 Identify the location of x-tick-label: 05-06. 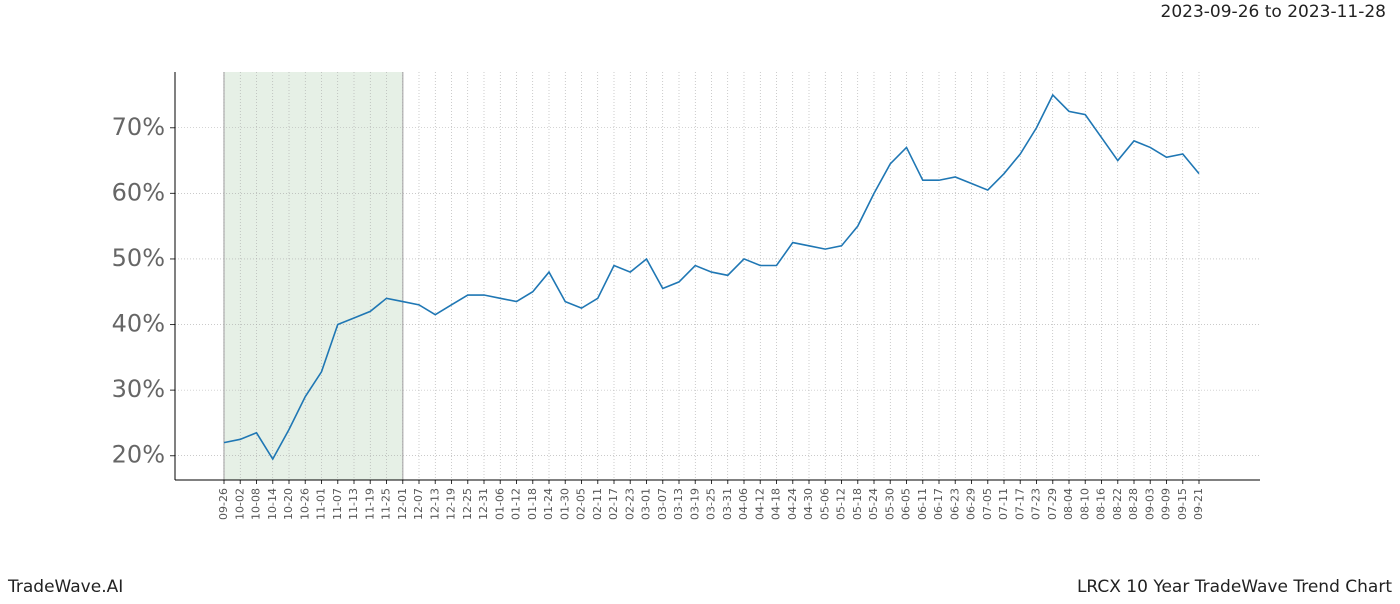
(824, 504).